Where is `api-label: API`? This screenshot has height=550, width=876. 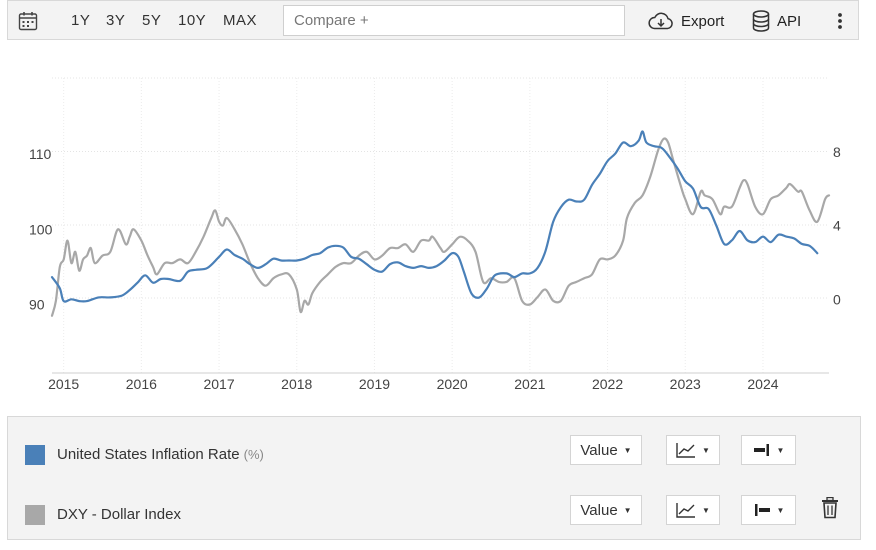 api-label: API is located at coordinates (789, 21).